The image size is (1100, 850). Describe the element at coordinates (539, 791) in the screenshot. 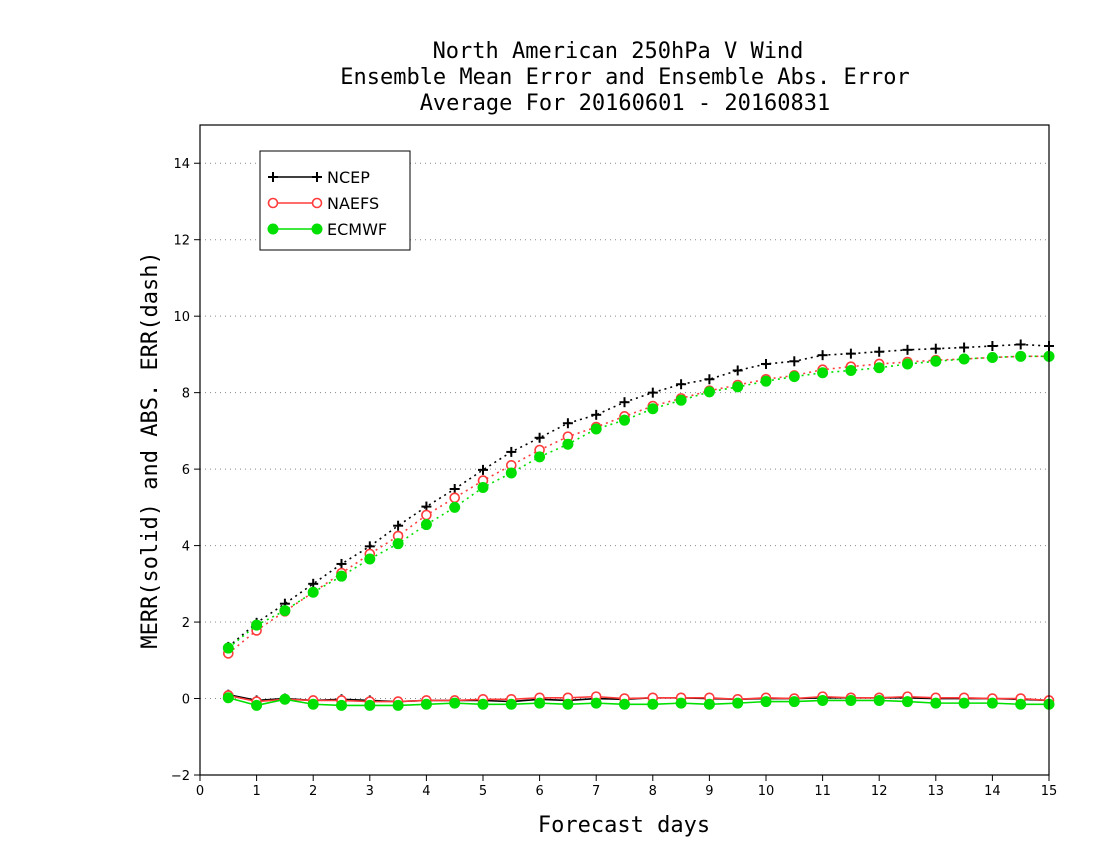

I see `x-tick-label: 6` at that location.